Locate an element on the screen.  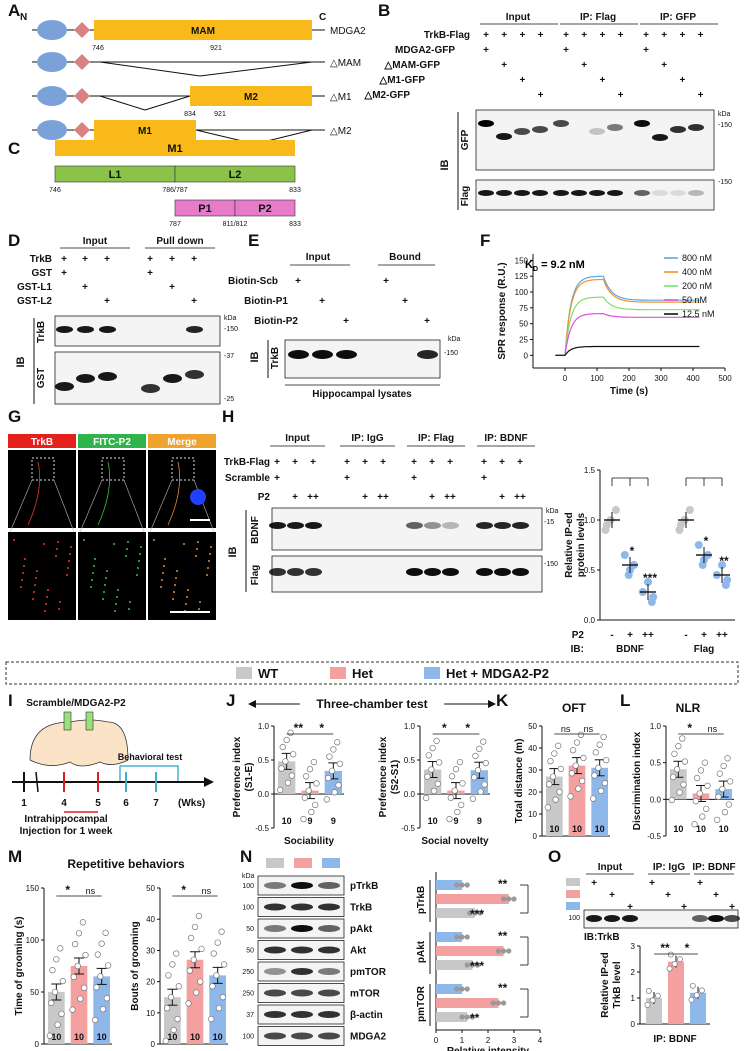
marker: 100 is located at coordinates (574, 918).